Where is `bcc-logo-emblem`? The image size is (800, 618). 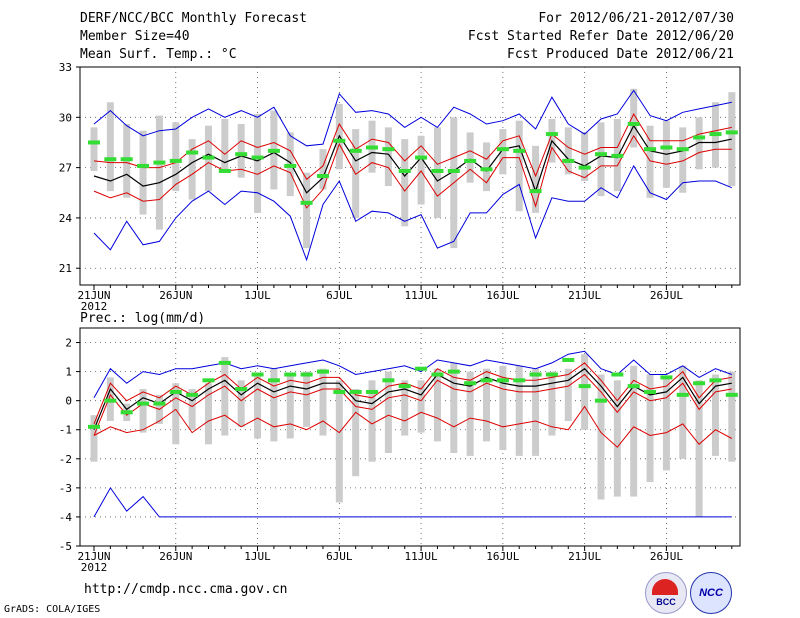 bcc-logo-emblem is located at coordinates (665, 587).